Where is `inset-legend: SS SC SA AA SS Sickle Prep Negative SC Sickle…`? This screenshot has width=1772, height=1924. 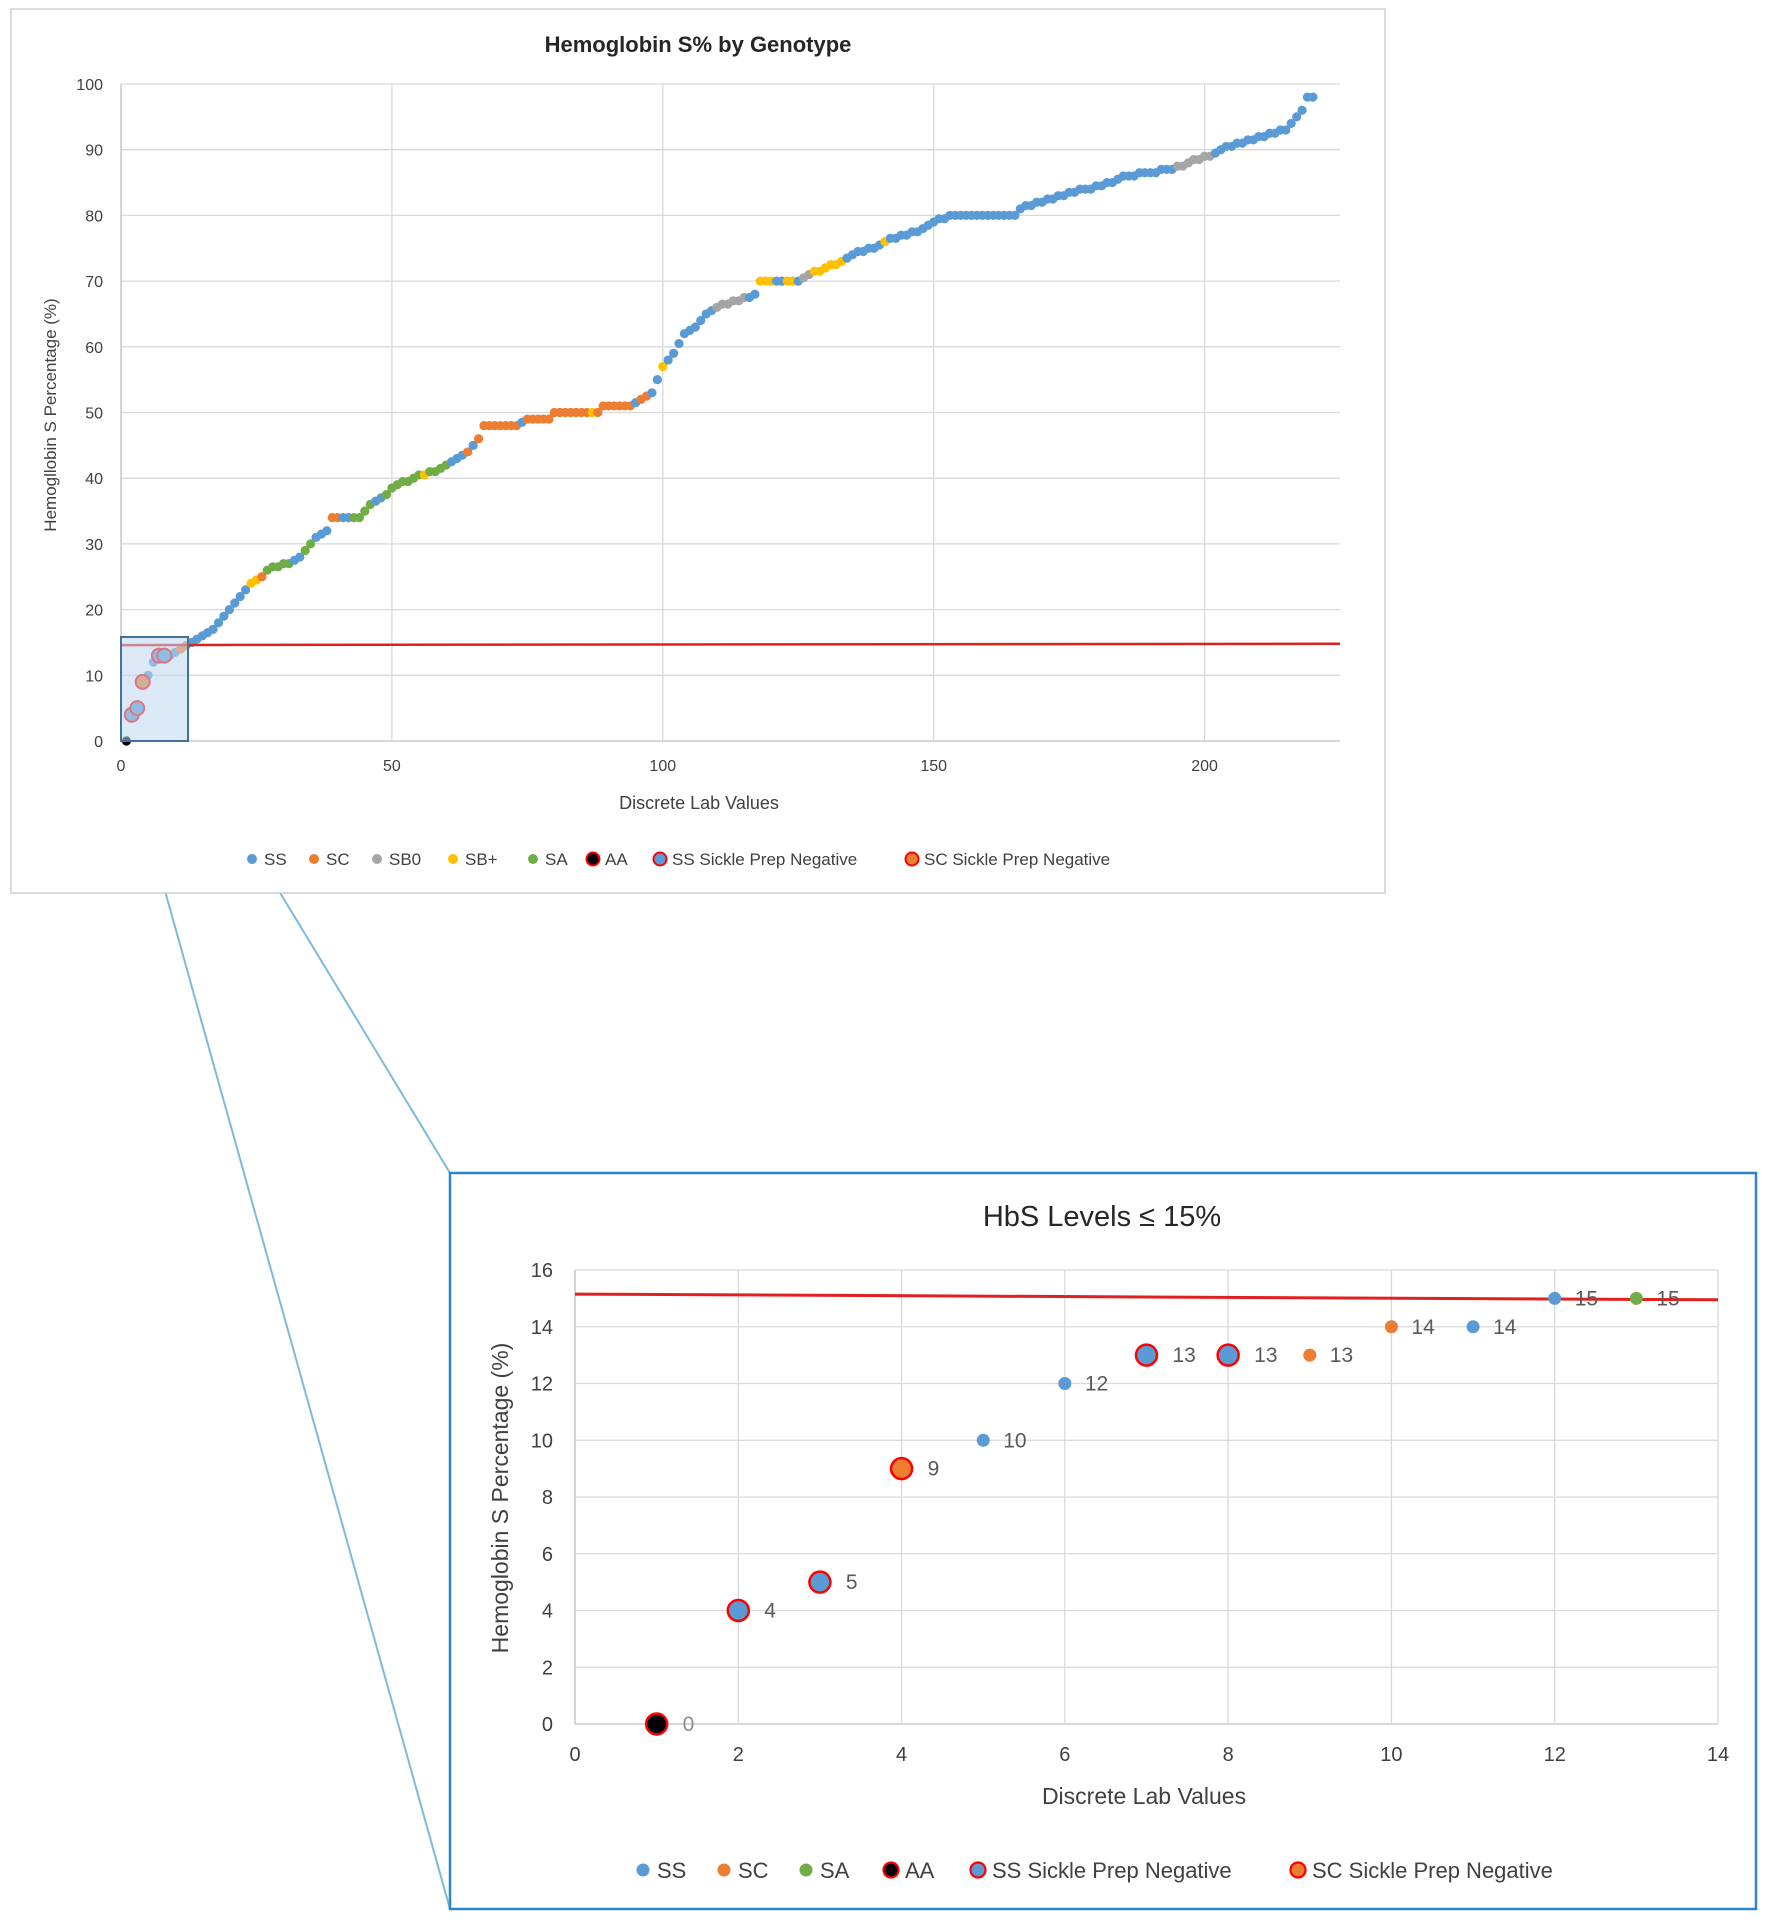 inset-legend: SS SC SA AA SS Sickle Prep Negative SC Sickle… is located at coordinates (1094, 1870).